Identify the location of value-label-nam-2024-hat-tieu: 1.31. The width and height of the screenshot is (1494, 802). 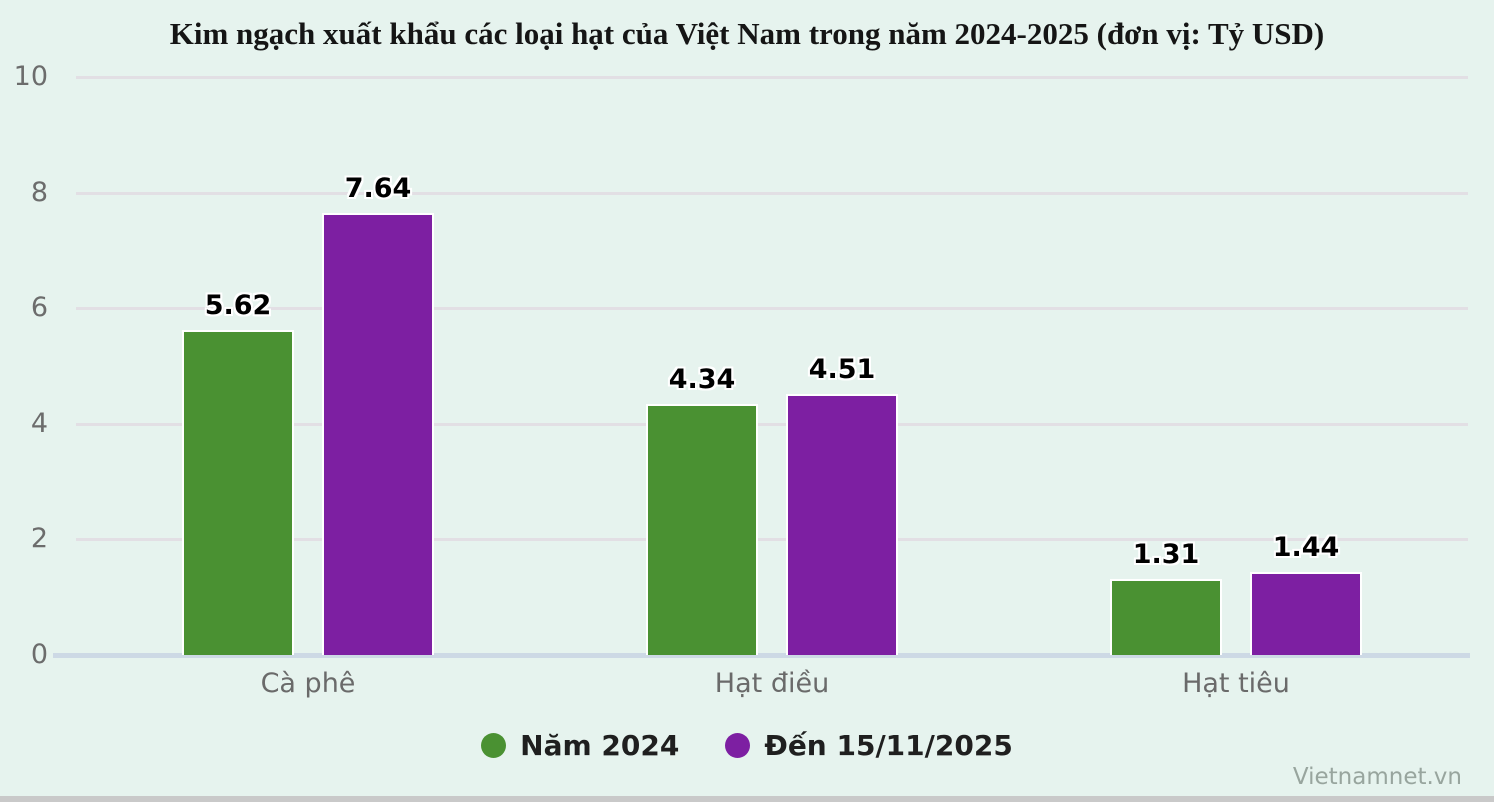
(1166, 555).